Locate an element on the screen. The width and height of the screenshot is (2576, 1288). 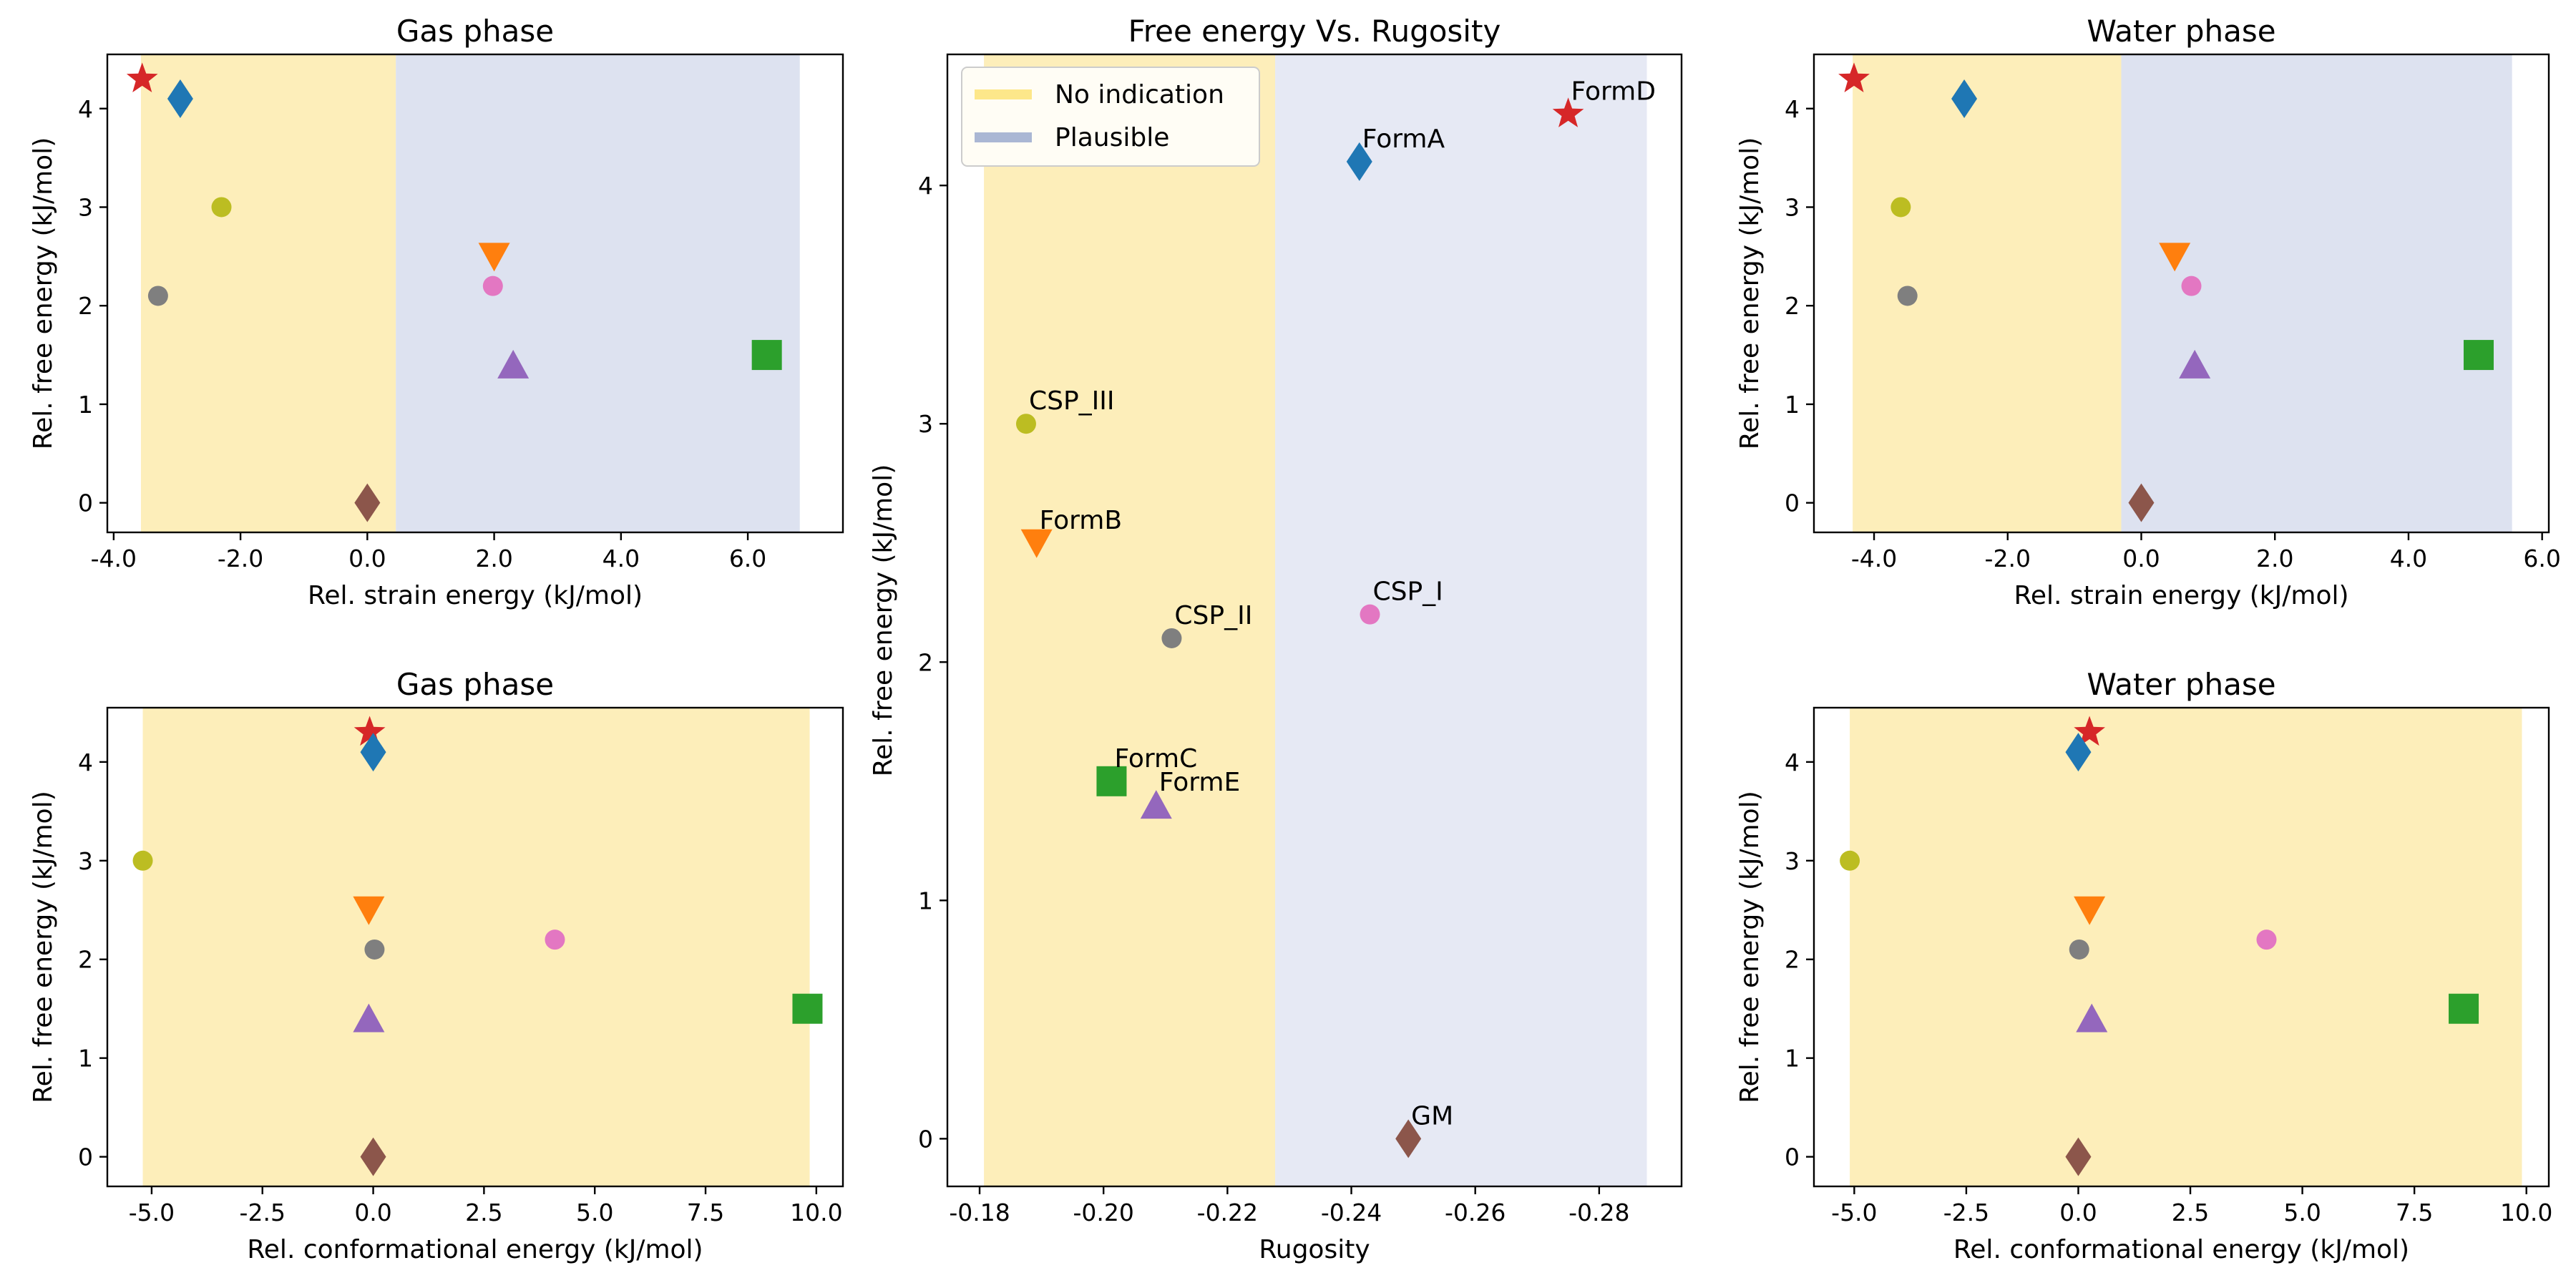
x-axis-label: Rugosity is located at coordinates (1314, 1249).